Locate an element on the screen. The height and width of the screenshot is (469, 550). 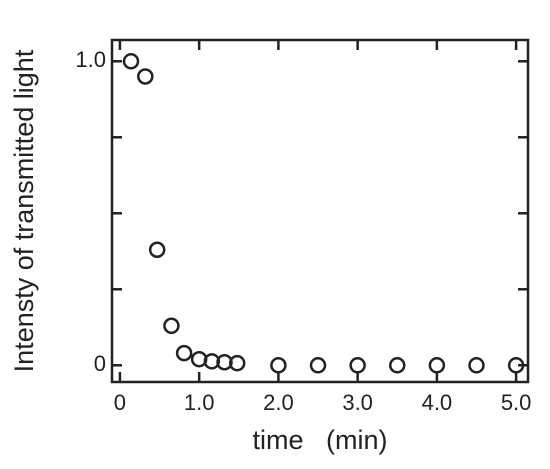
x-tick-label: 2.0 is located at coordinates (278, 402).